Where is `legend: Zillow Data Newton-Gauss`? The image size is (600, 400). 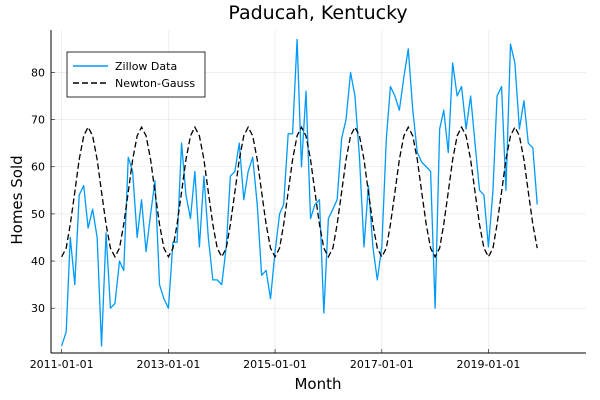
legend: Zillow Data Newton-Gauss is located at coordinates (136, 74).